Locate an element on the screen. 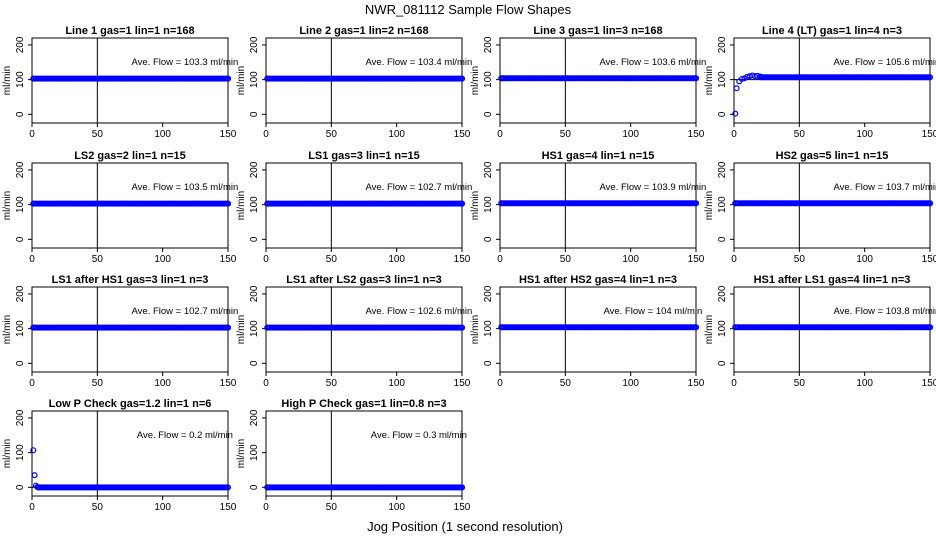 This screenshot has height=540, width=936. panel-title: HS1 gas=4 lin=1 n=15 is located at coordinates (598, 156).